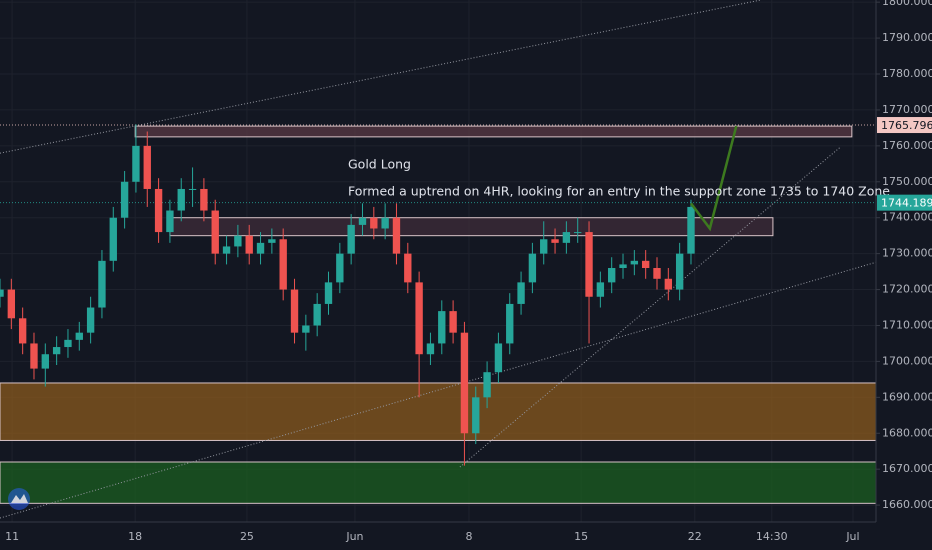  Describe the element at coordinates (354, 536) in the screenshot. I see `x-tick-label: Jun` at that location.